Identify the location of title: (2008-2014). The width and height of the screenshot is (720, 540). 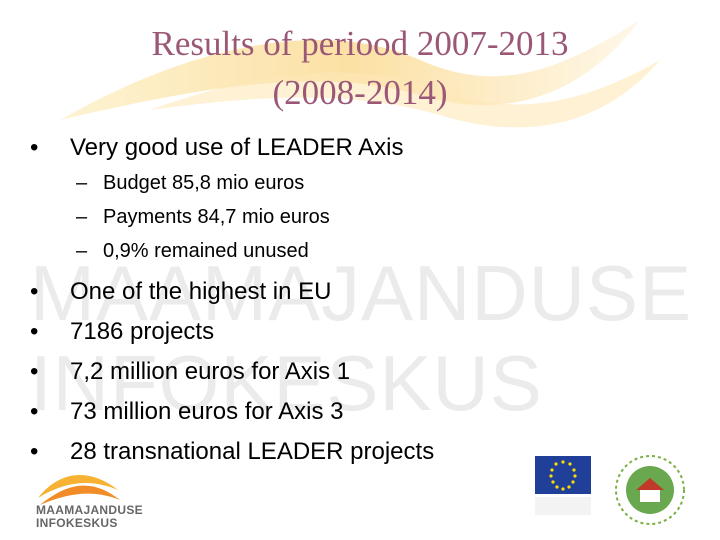
(360, 92).